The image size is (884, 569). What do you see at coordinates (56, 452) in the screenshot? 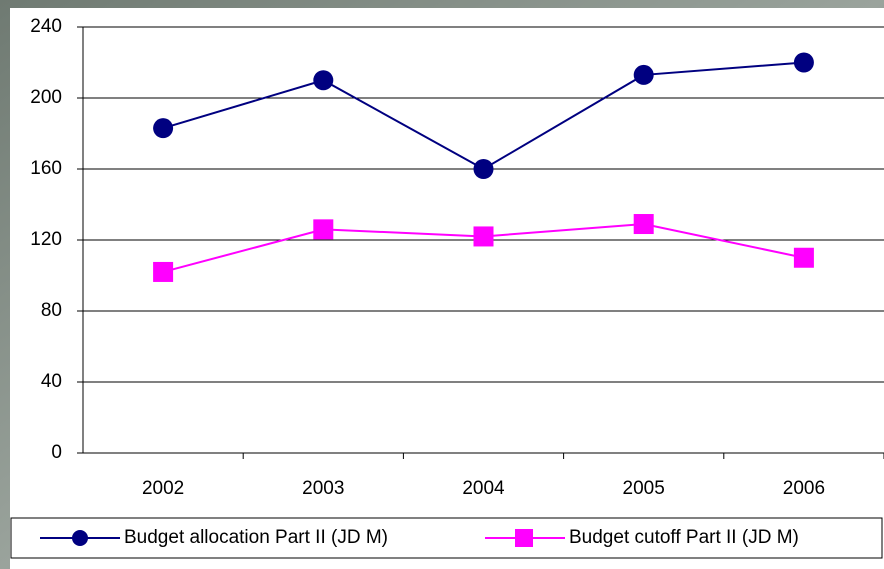
I see `y-tick-label: 0` at bounding box center [56, 452].